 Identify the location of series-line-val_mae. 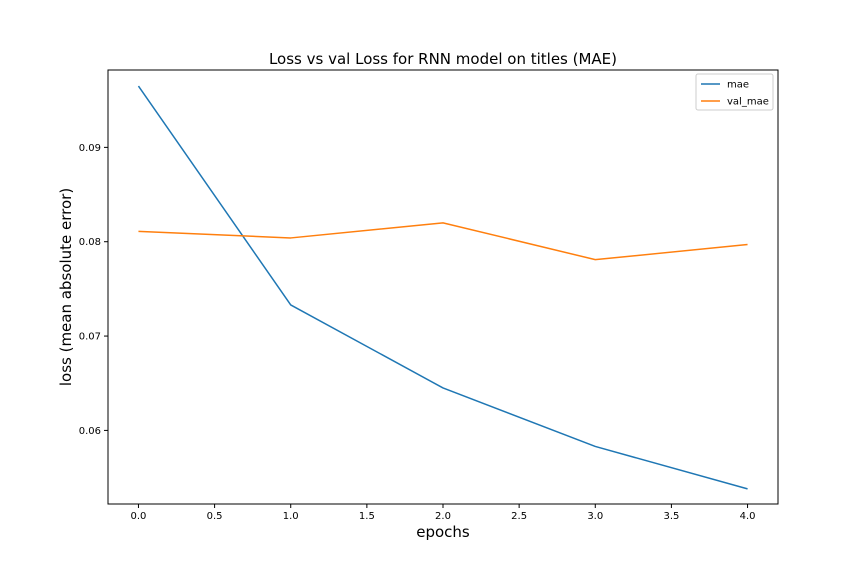
(443, 241).